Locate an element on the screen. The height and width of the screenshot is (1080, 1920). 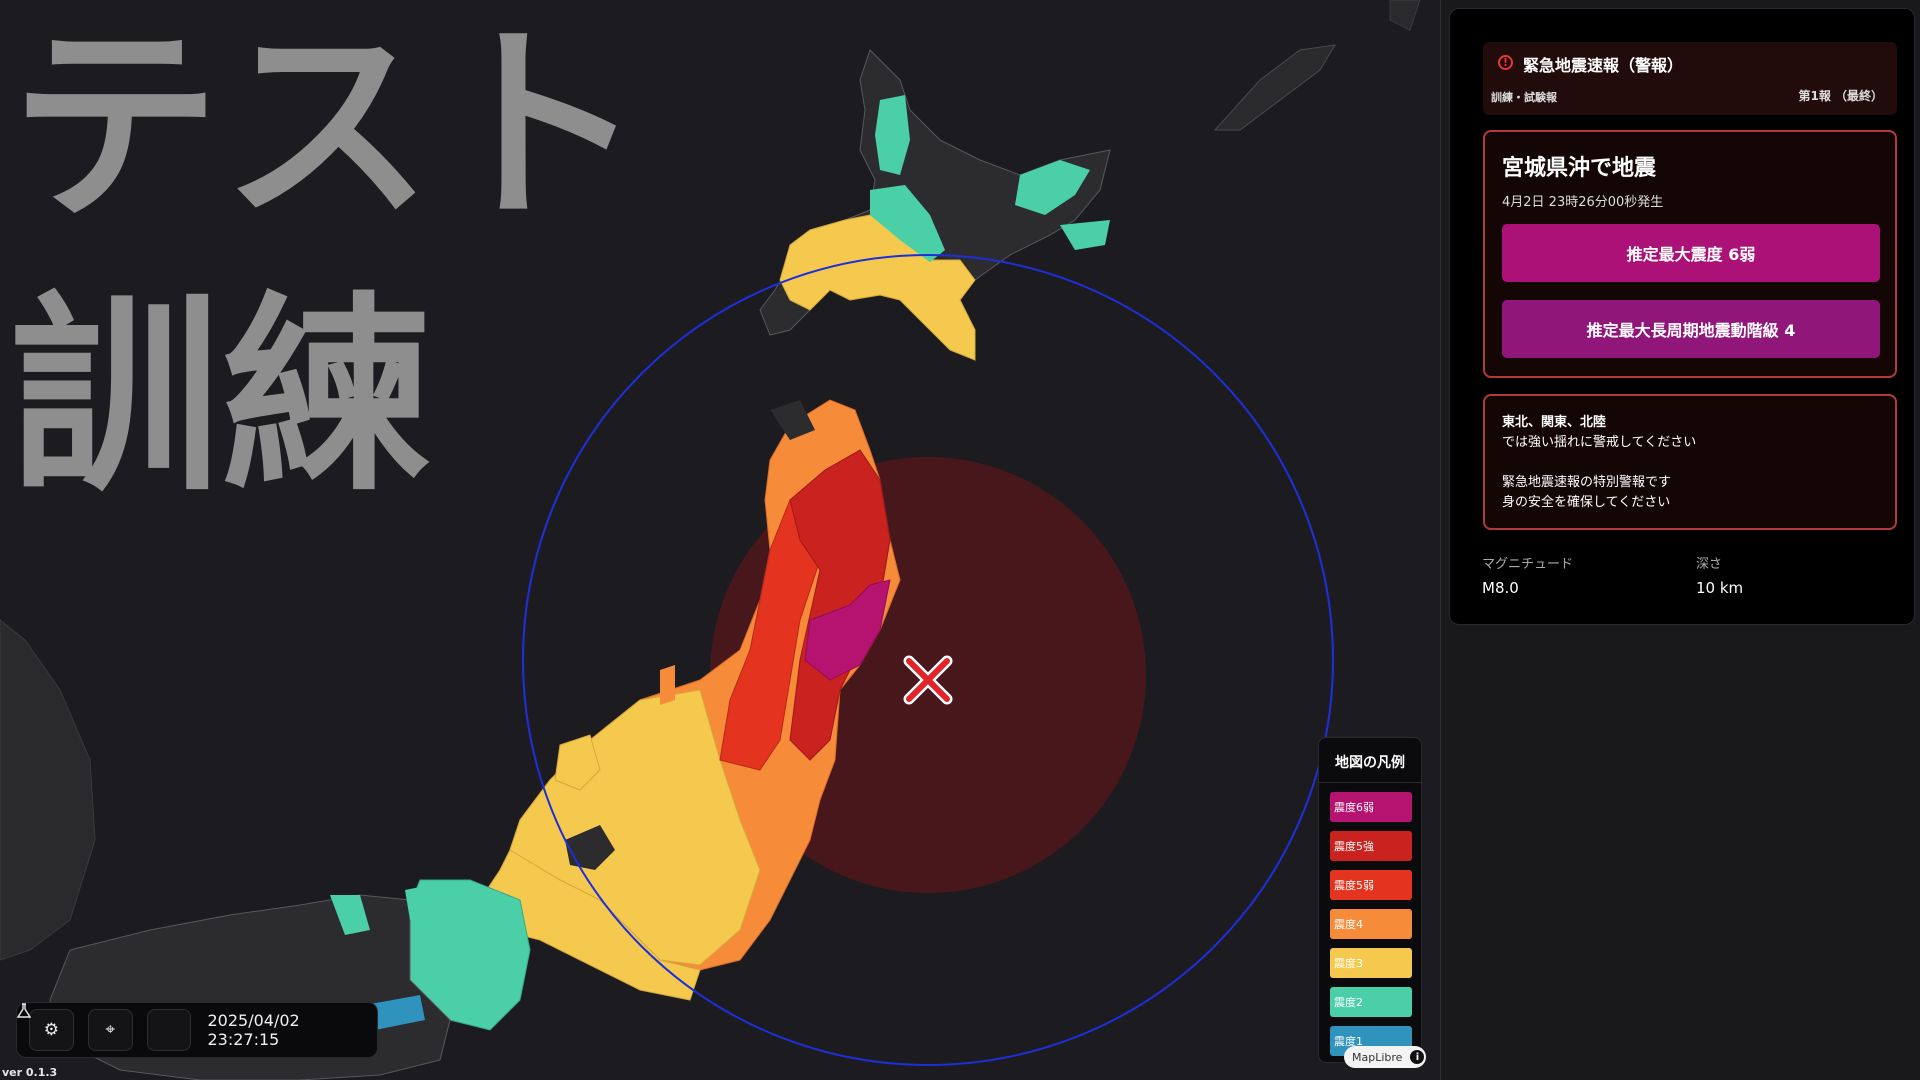
hokkaido-shindo2-b is located at coordinates (1052, 187).